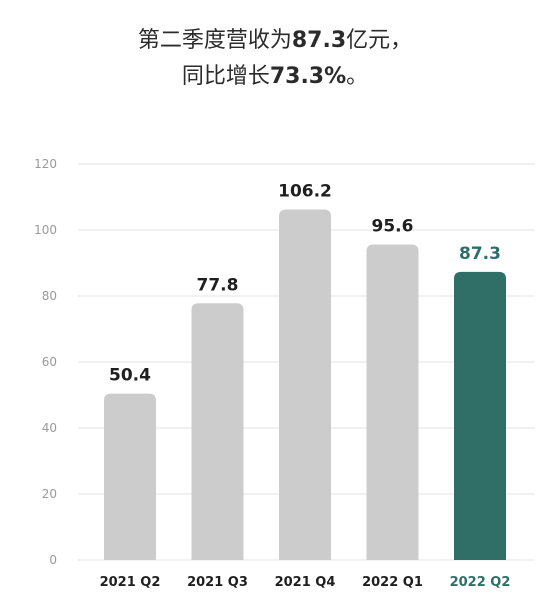  I want to click on bar-2021-Q2, so click(130, 476).